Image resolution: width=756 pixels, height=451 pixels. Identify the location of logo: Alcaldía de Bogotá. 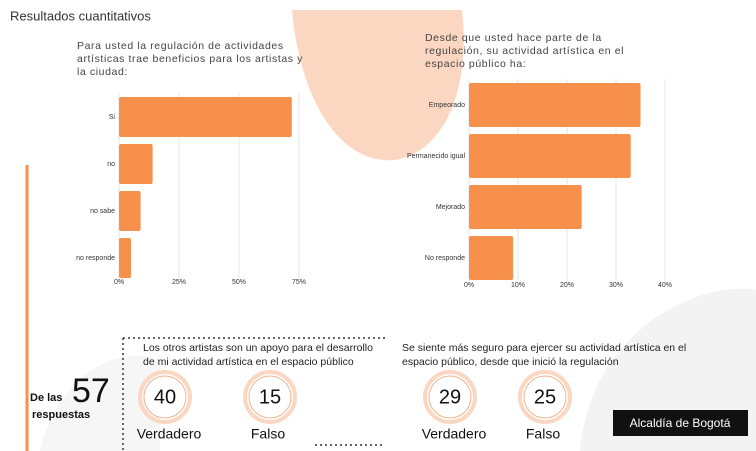
(680, 423).